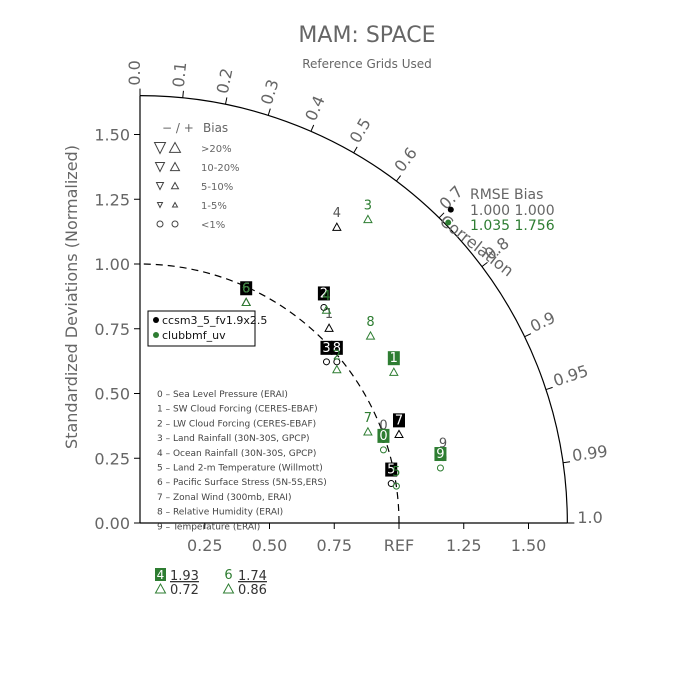 Image resolution: width=700 pixels, height=700 pixels. I want to click on y-tick-label: 0.75, so click(112, 329).